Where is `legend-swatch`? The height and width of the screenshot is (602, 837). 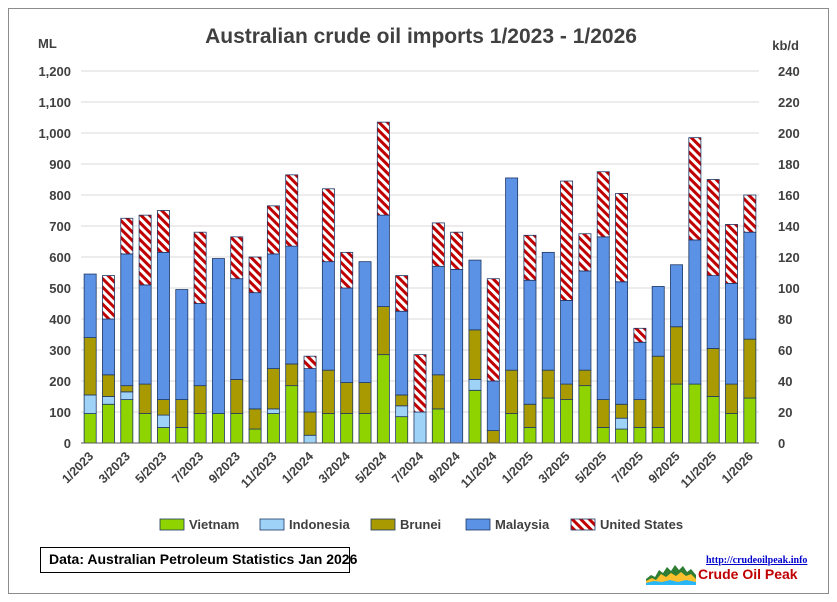
legend-swatch is located at coordinates (478, 524).